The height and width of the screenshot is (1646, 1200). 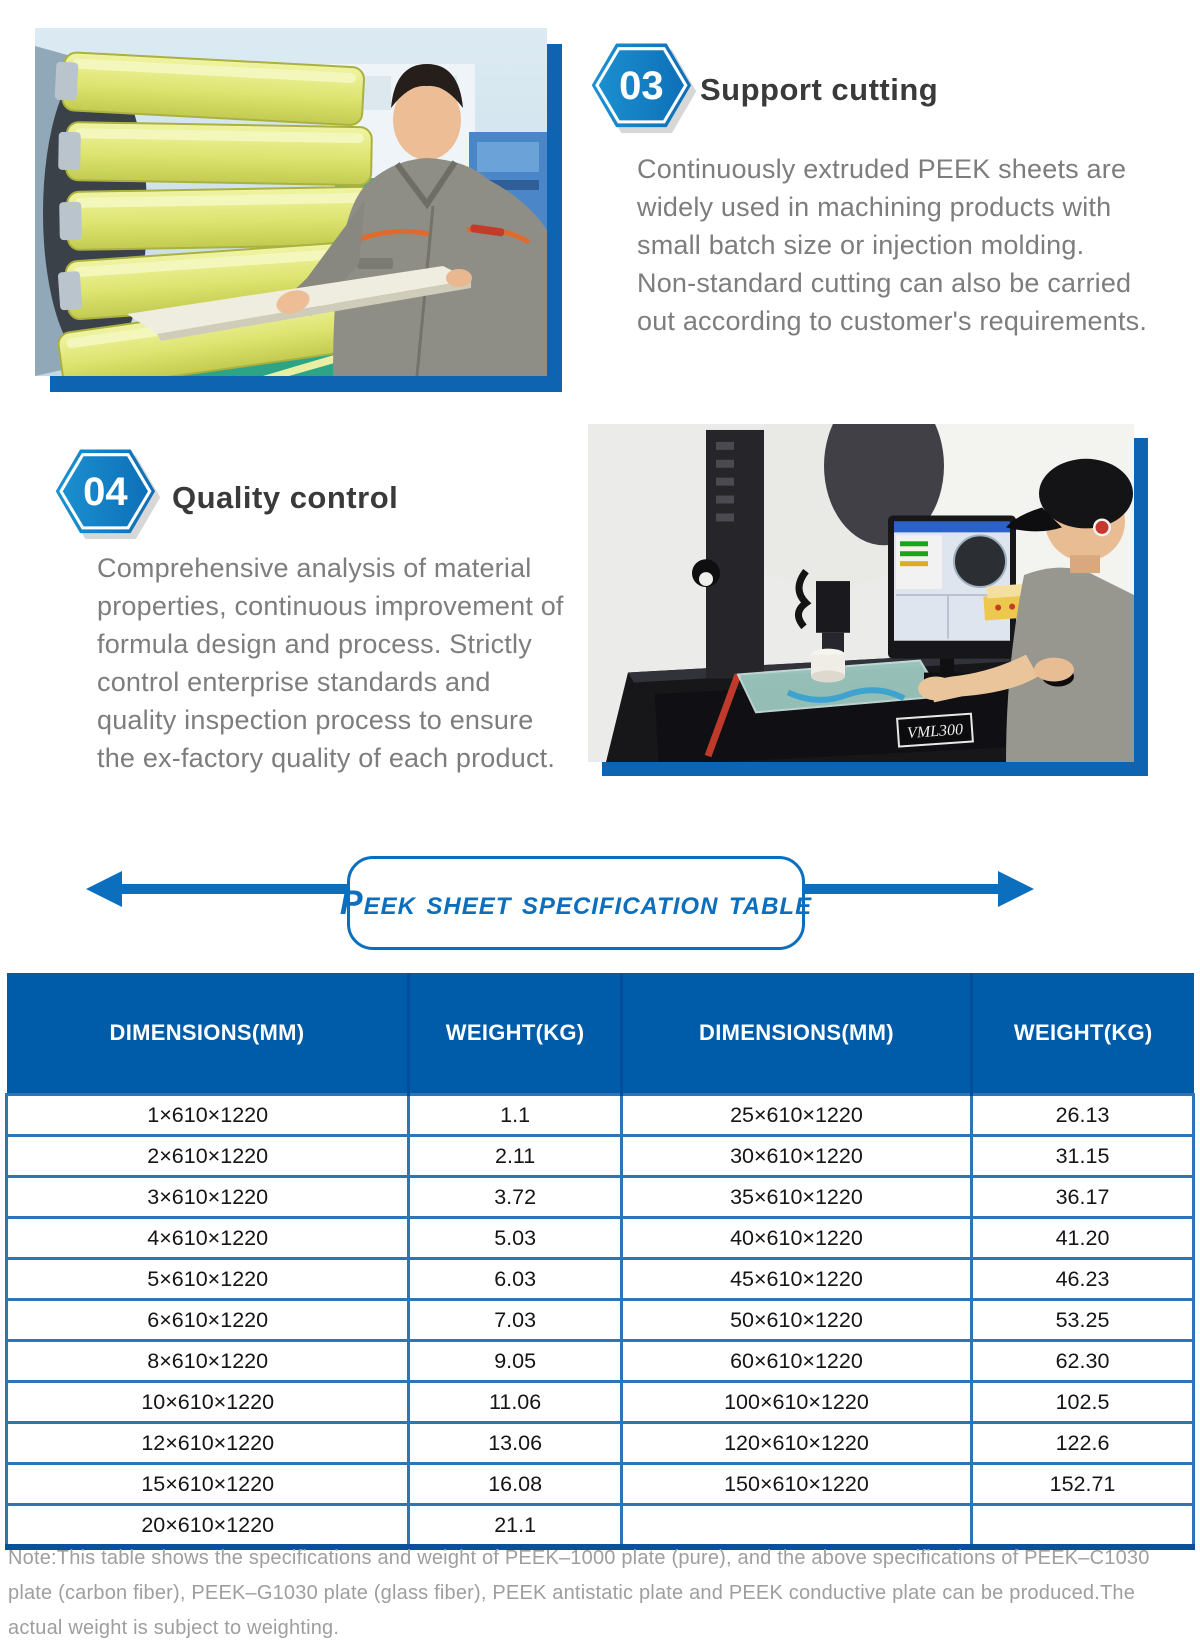 What do you see at coordinates (796, 1320) in the screenshot?
I see `table-cell: 50×610×1220` at bounding box center [796, 1320].